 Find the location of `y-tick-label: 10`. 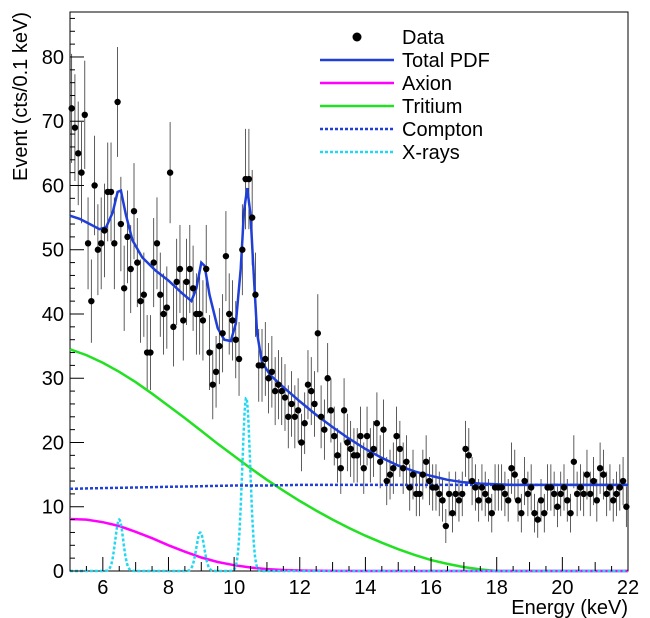

y-tick-label: 10 is located at coordinates (53, 508).